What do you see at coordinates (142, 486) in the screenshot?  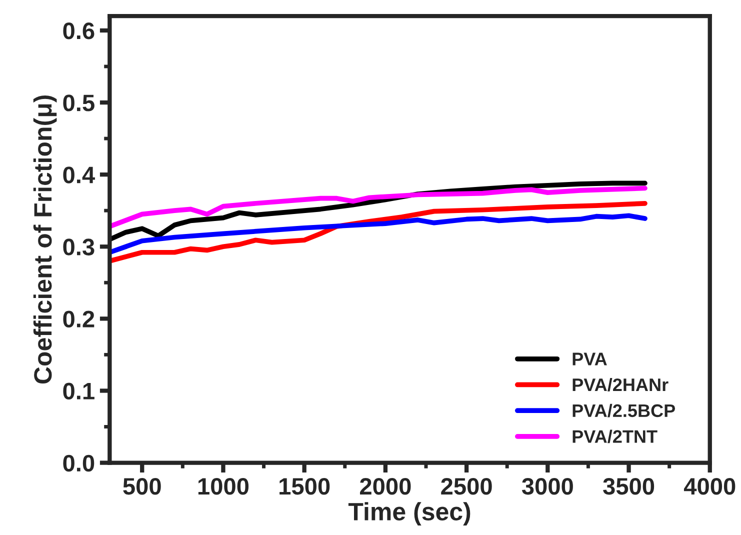 I see `x-tick-label: 500` at bounding box center [142, 486].